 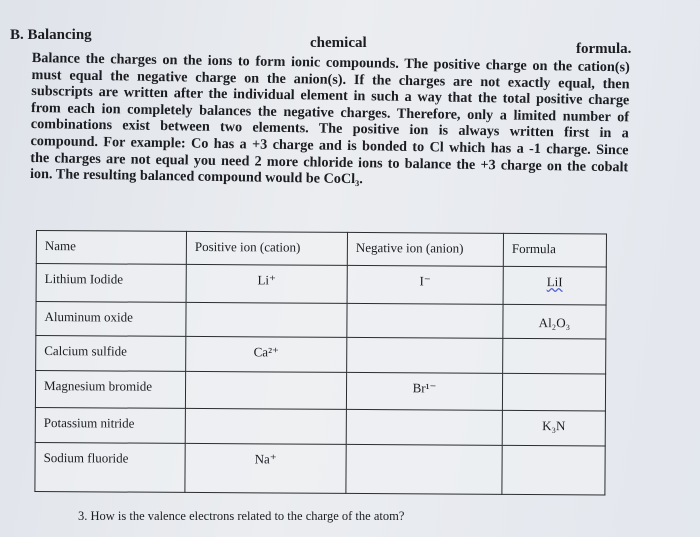 I want to click on cell-formula: LiI, so click(x=555, y=285).